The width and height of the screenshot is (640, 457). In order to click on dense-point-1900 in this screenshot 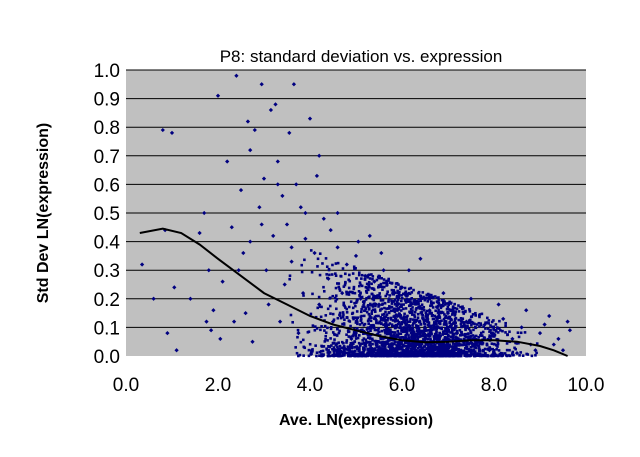, I will do `click(462, 353)`.